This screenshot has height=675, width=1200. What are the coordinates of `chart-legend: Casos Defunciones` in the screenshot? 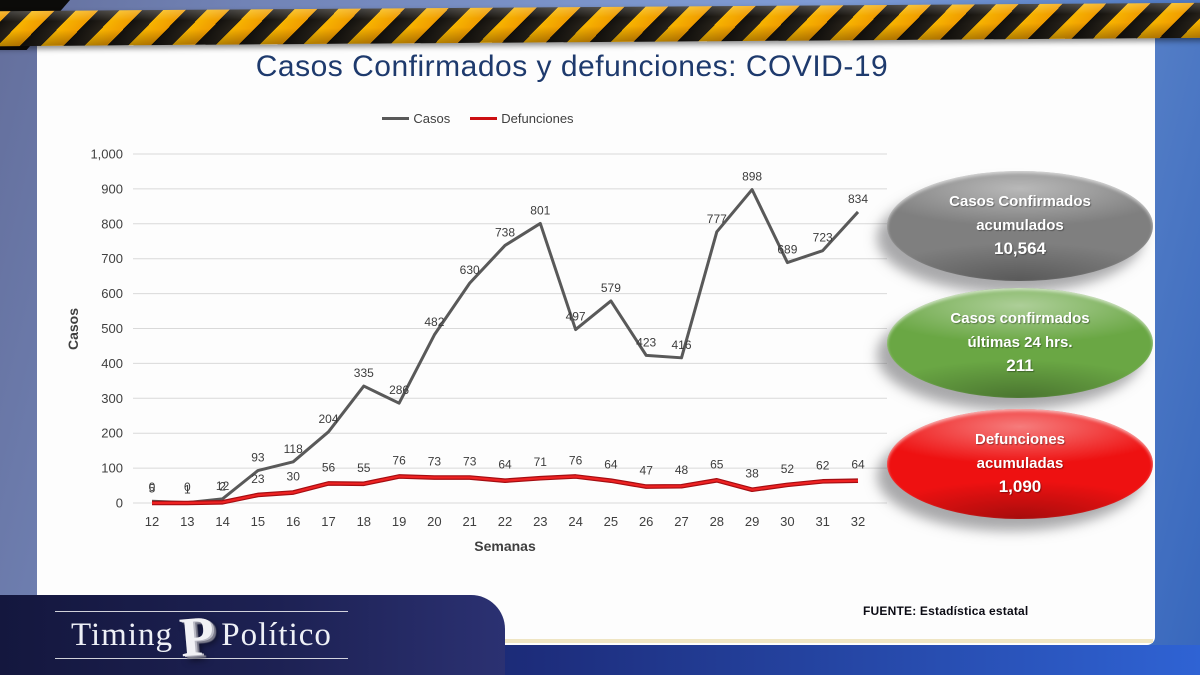 It's located at (478, 118).